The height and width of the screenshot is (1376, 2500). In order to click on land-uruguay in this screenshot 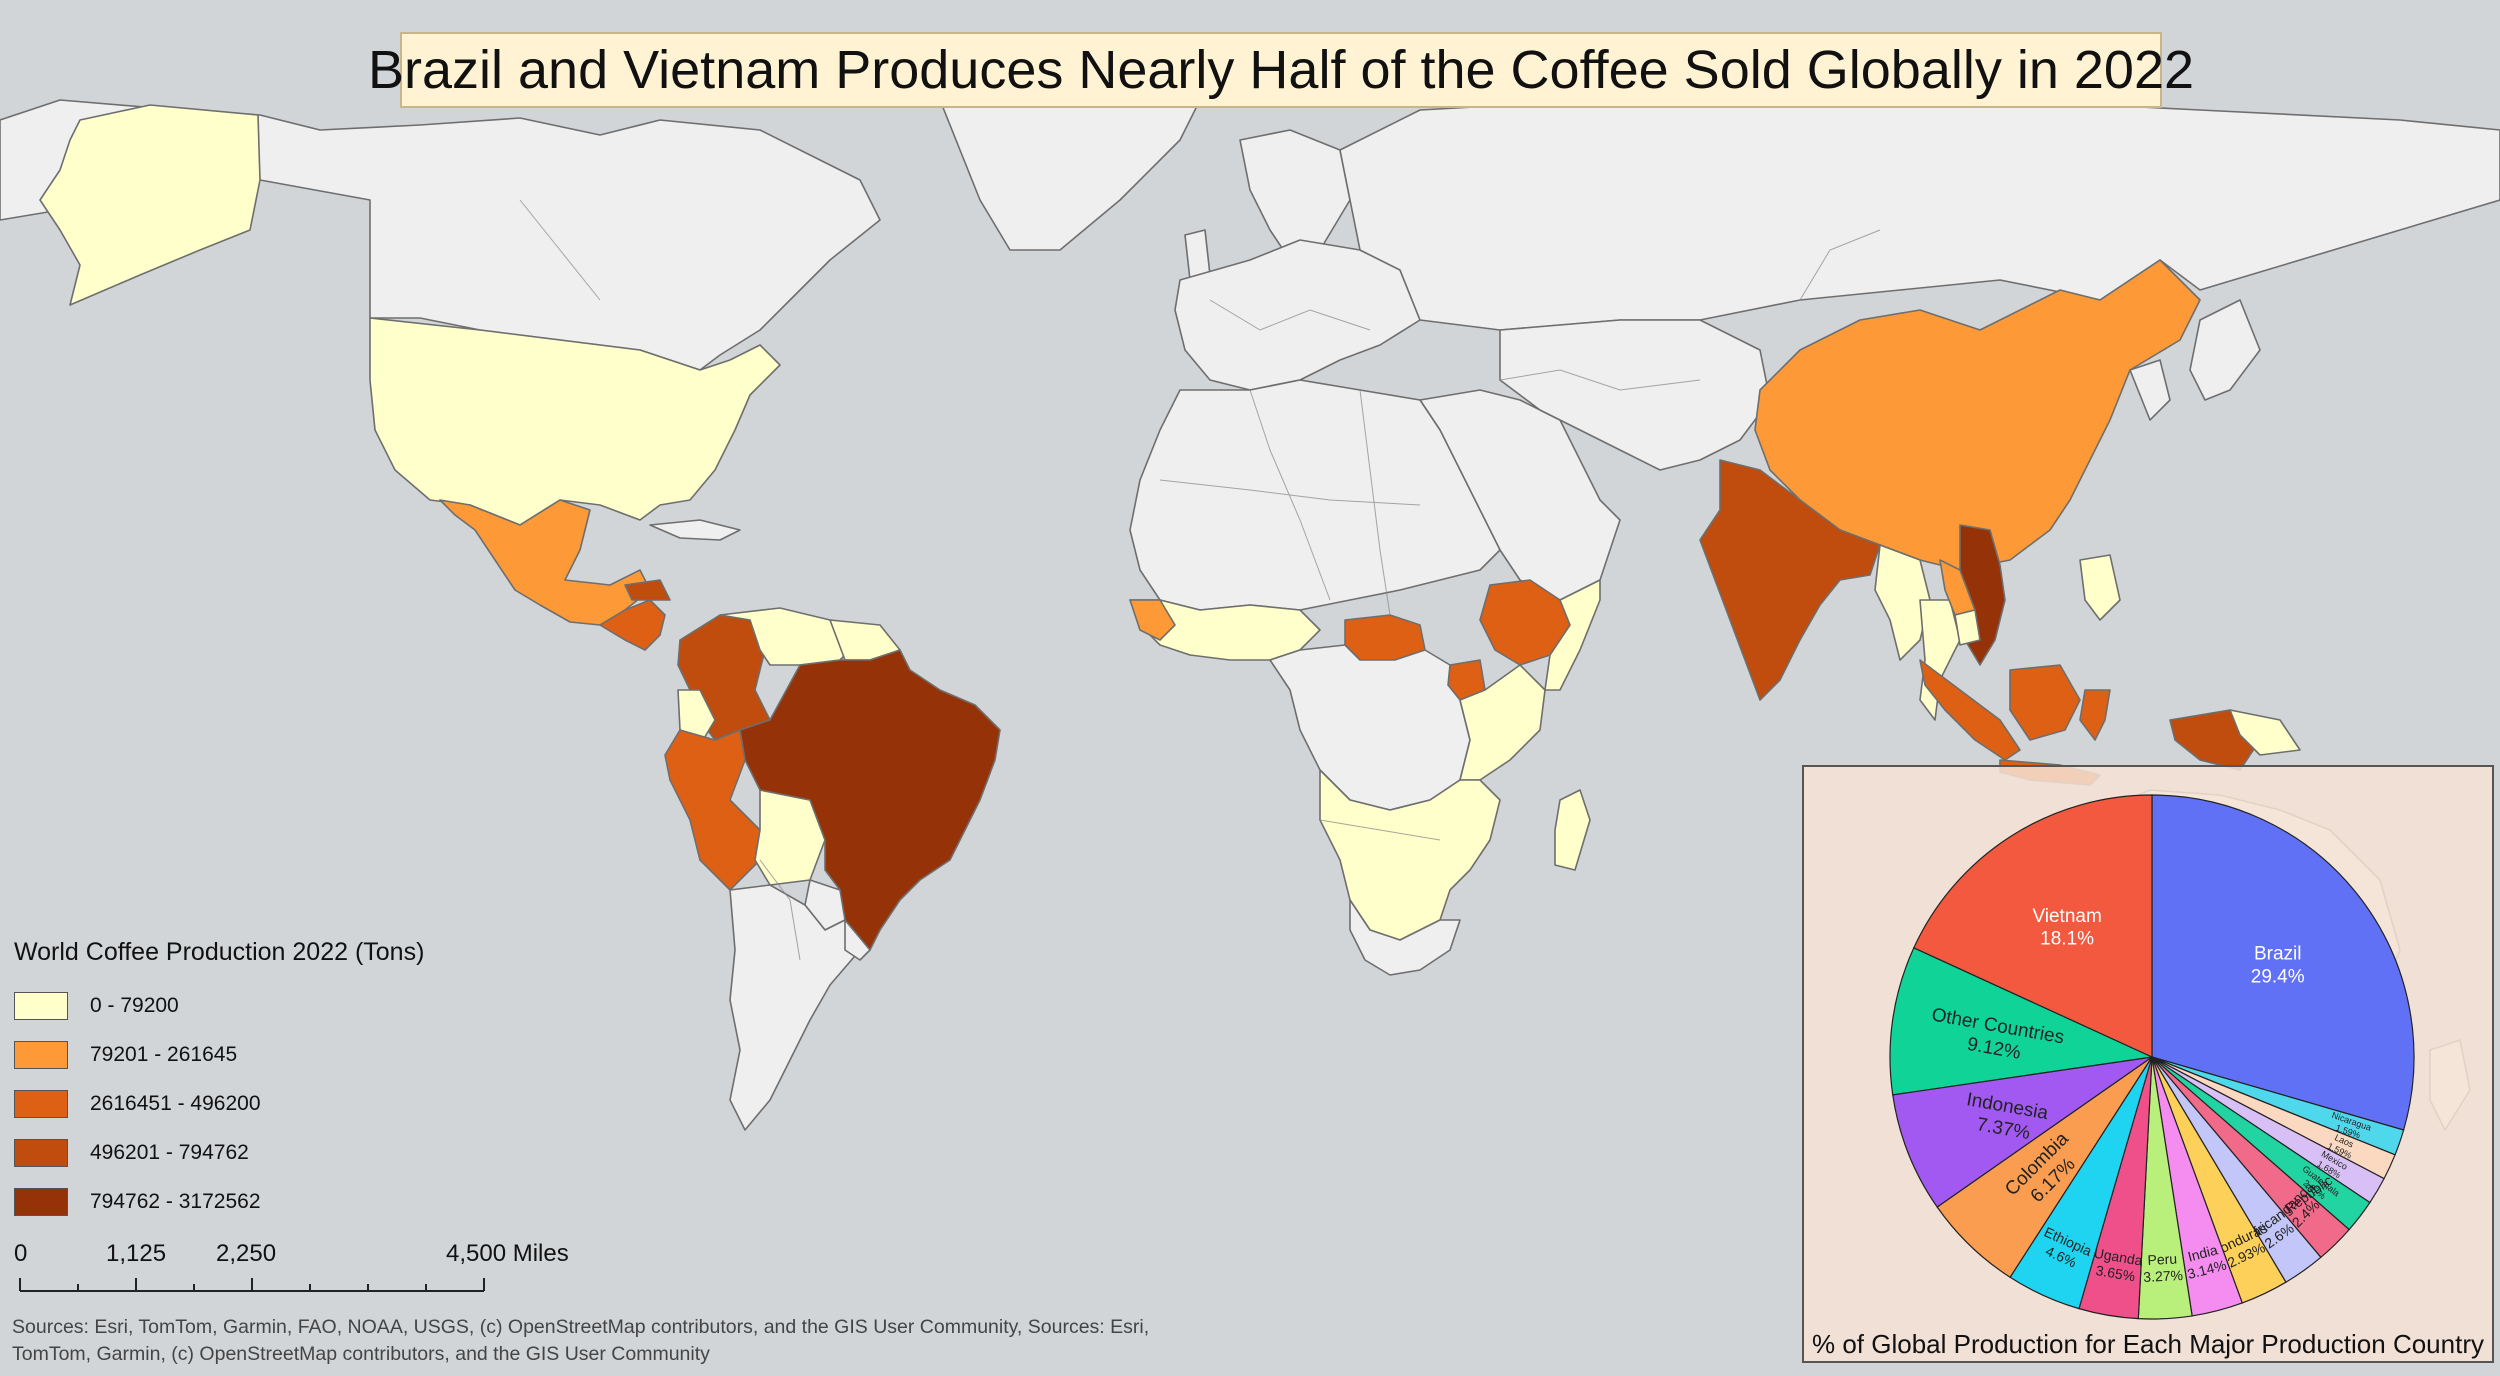, I will do `click(857, 940)`.